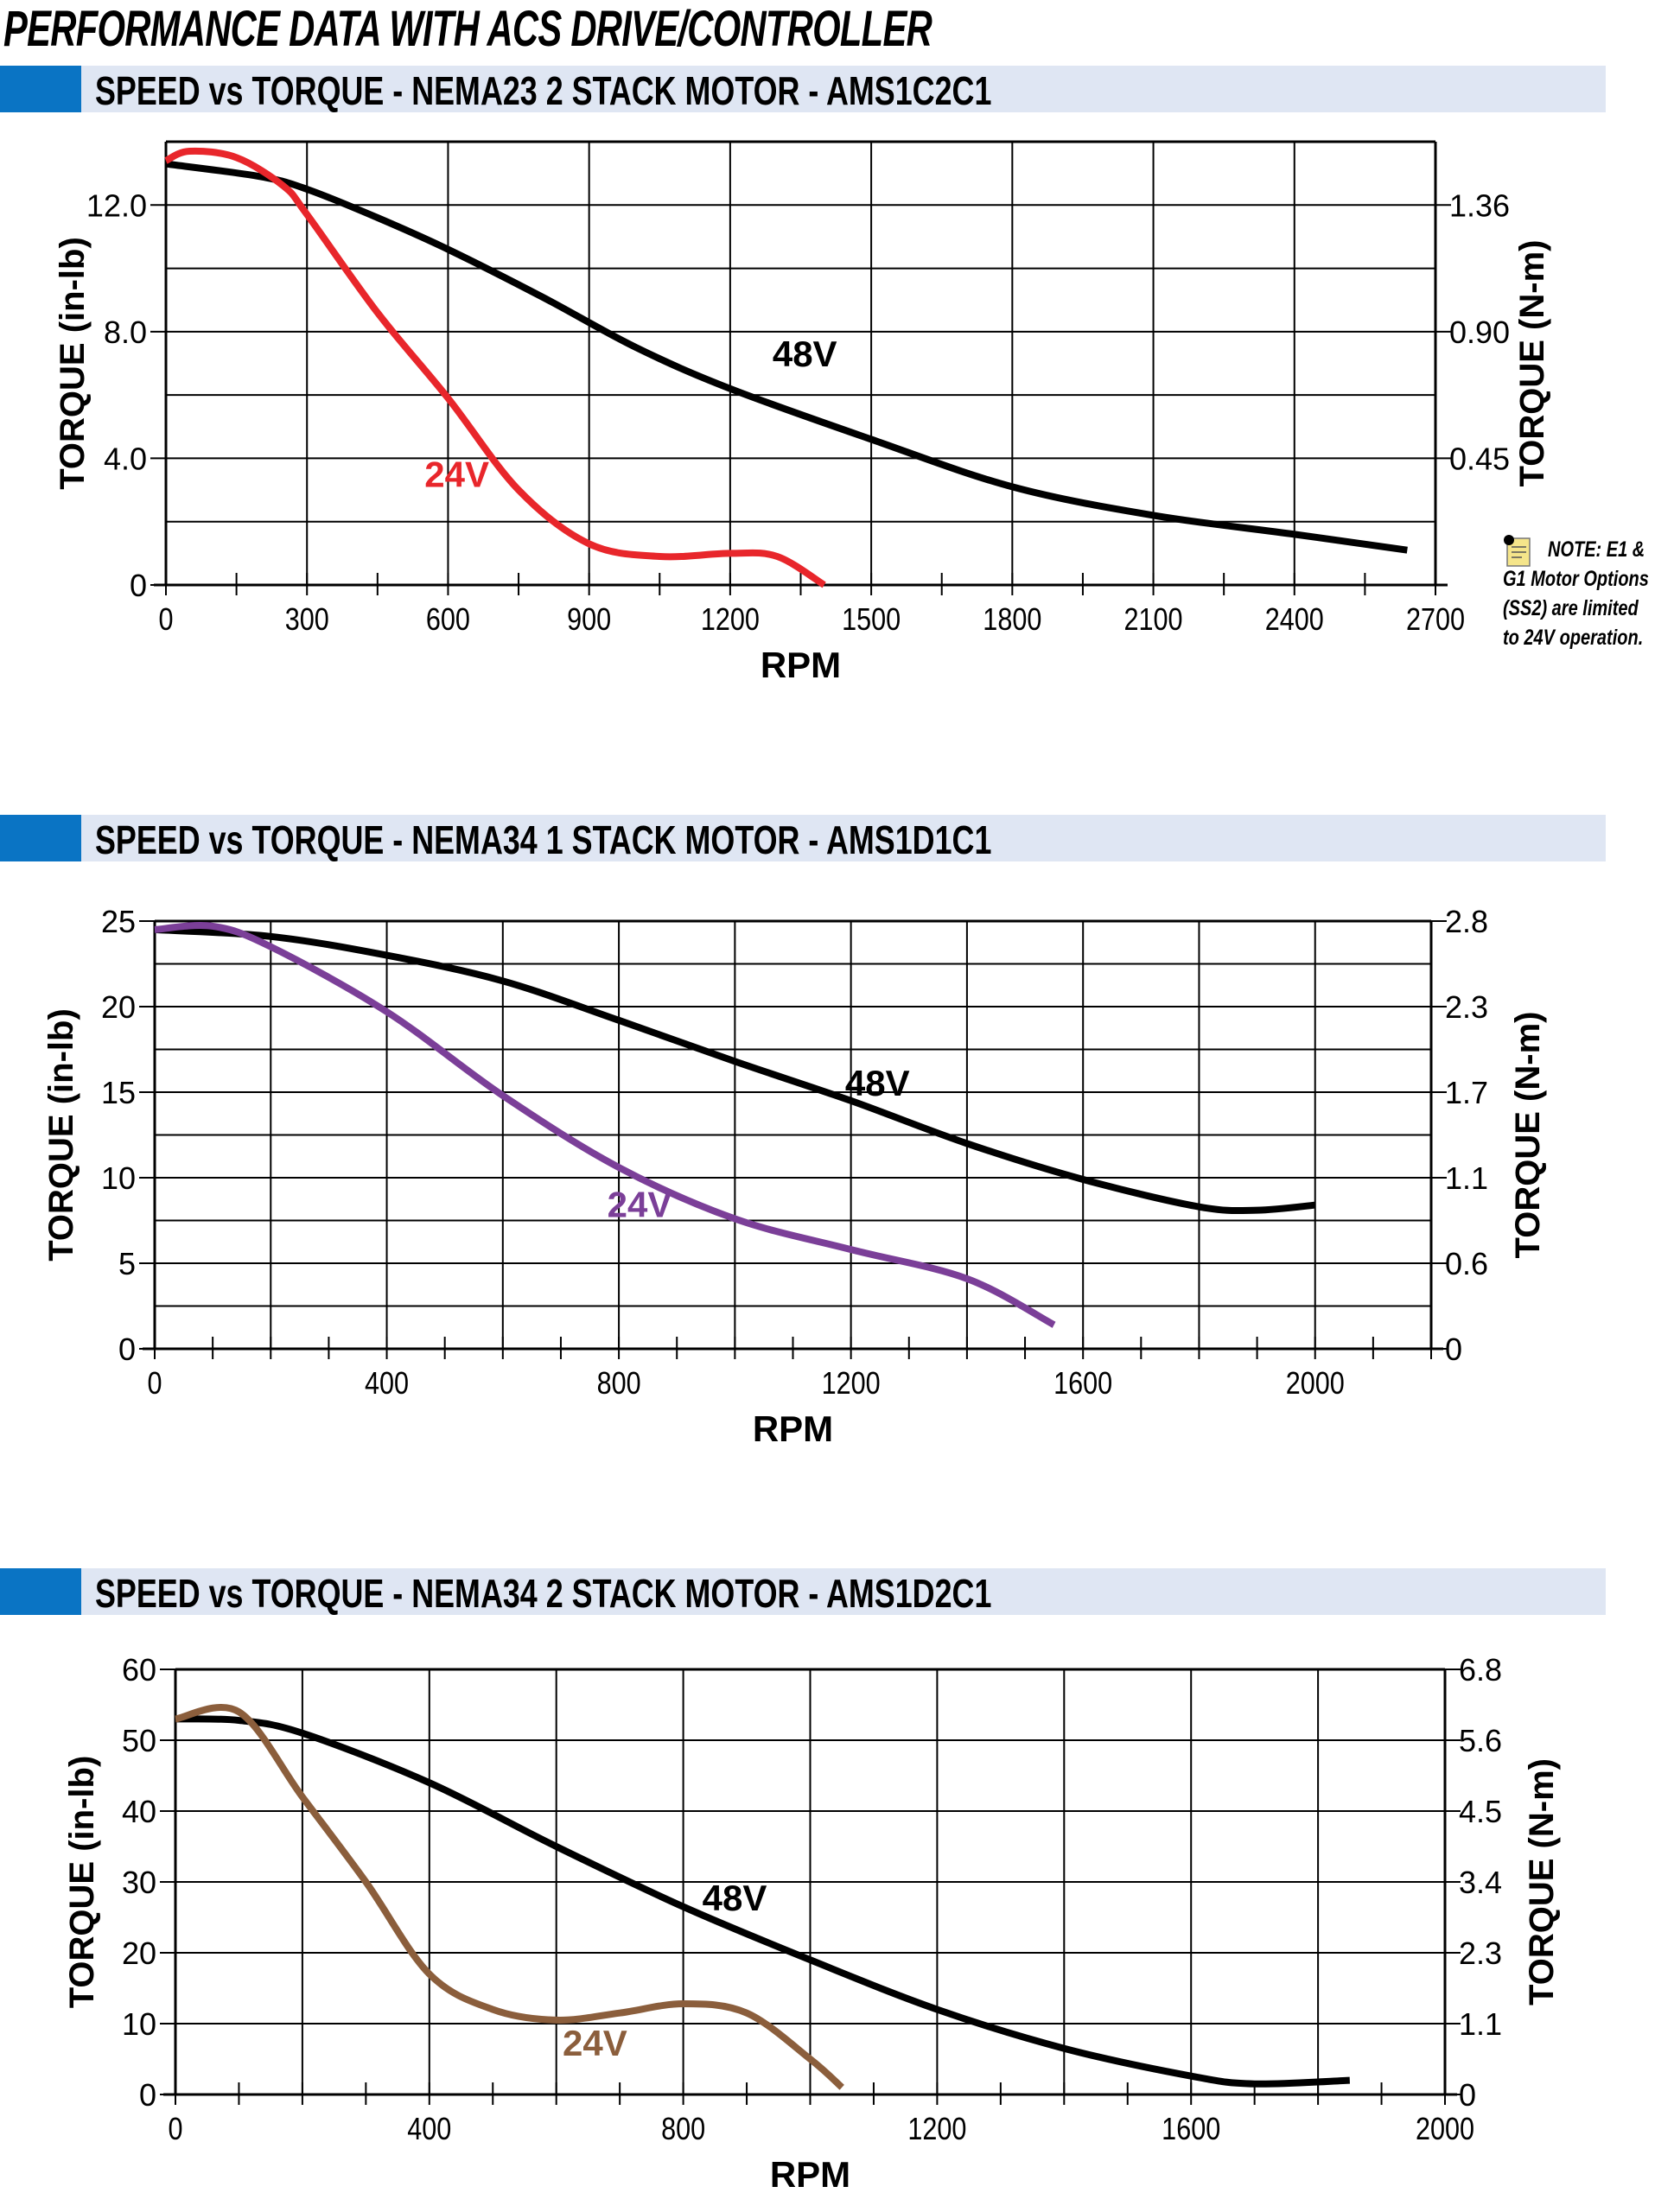  Describe the element at coordinates (139, 1670) in the screenshot. I see `y-tick-label: 60` at that location.